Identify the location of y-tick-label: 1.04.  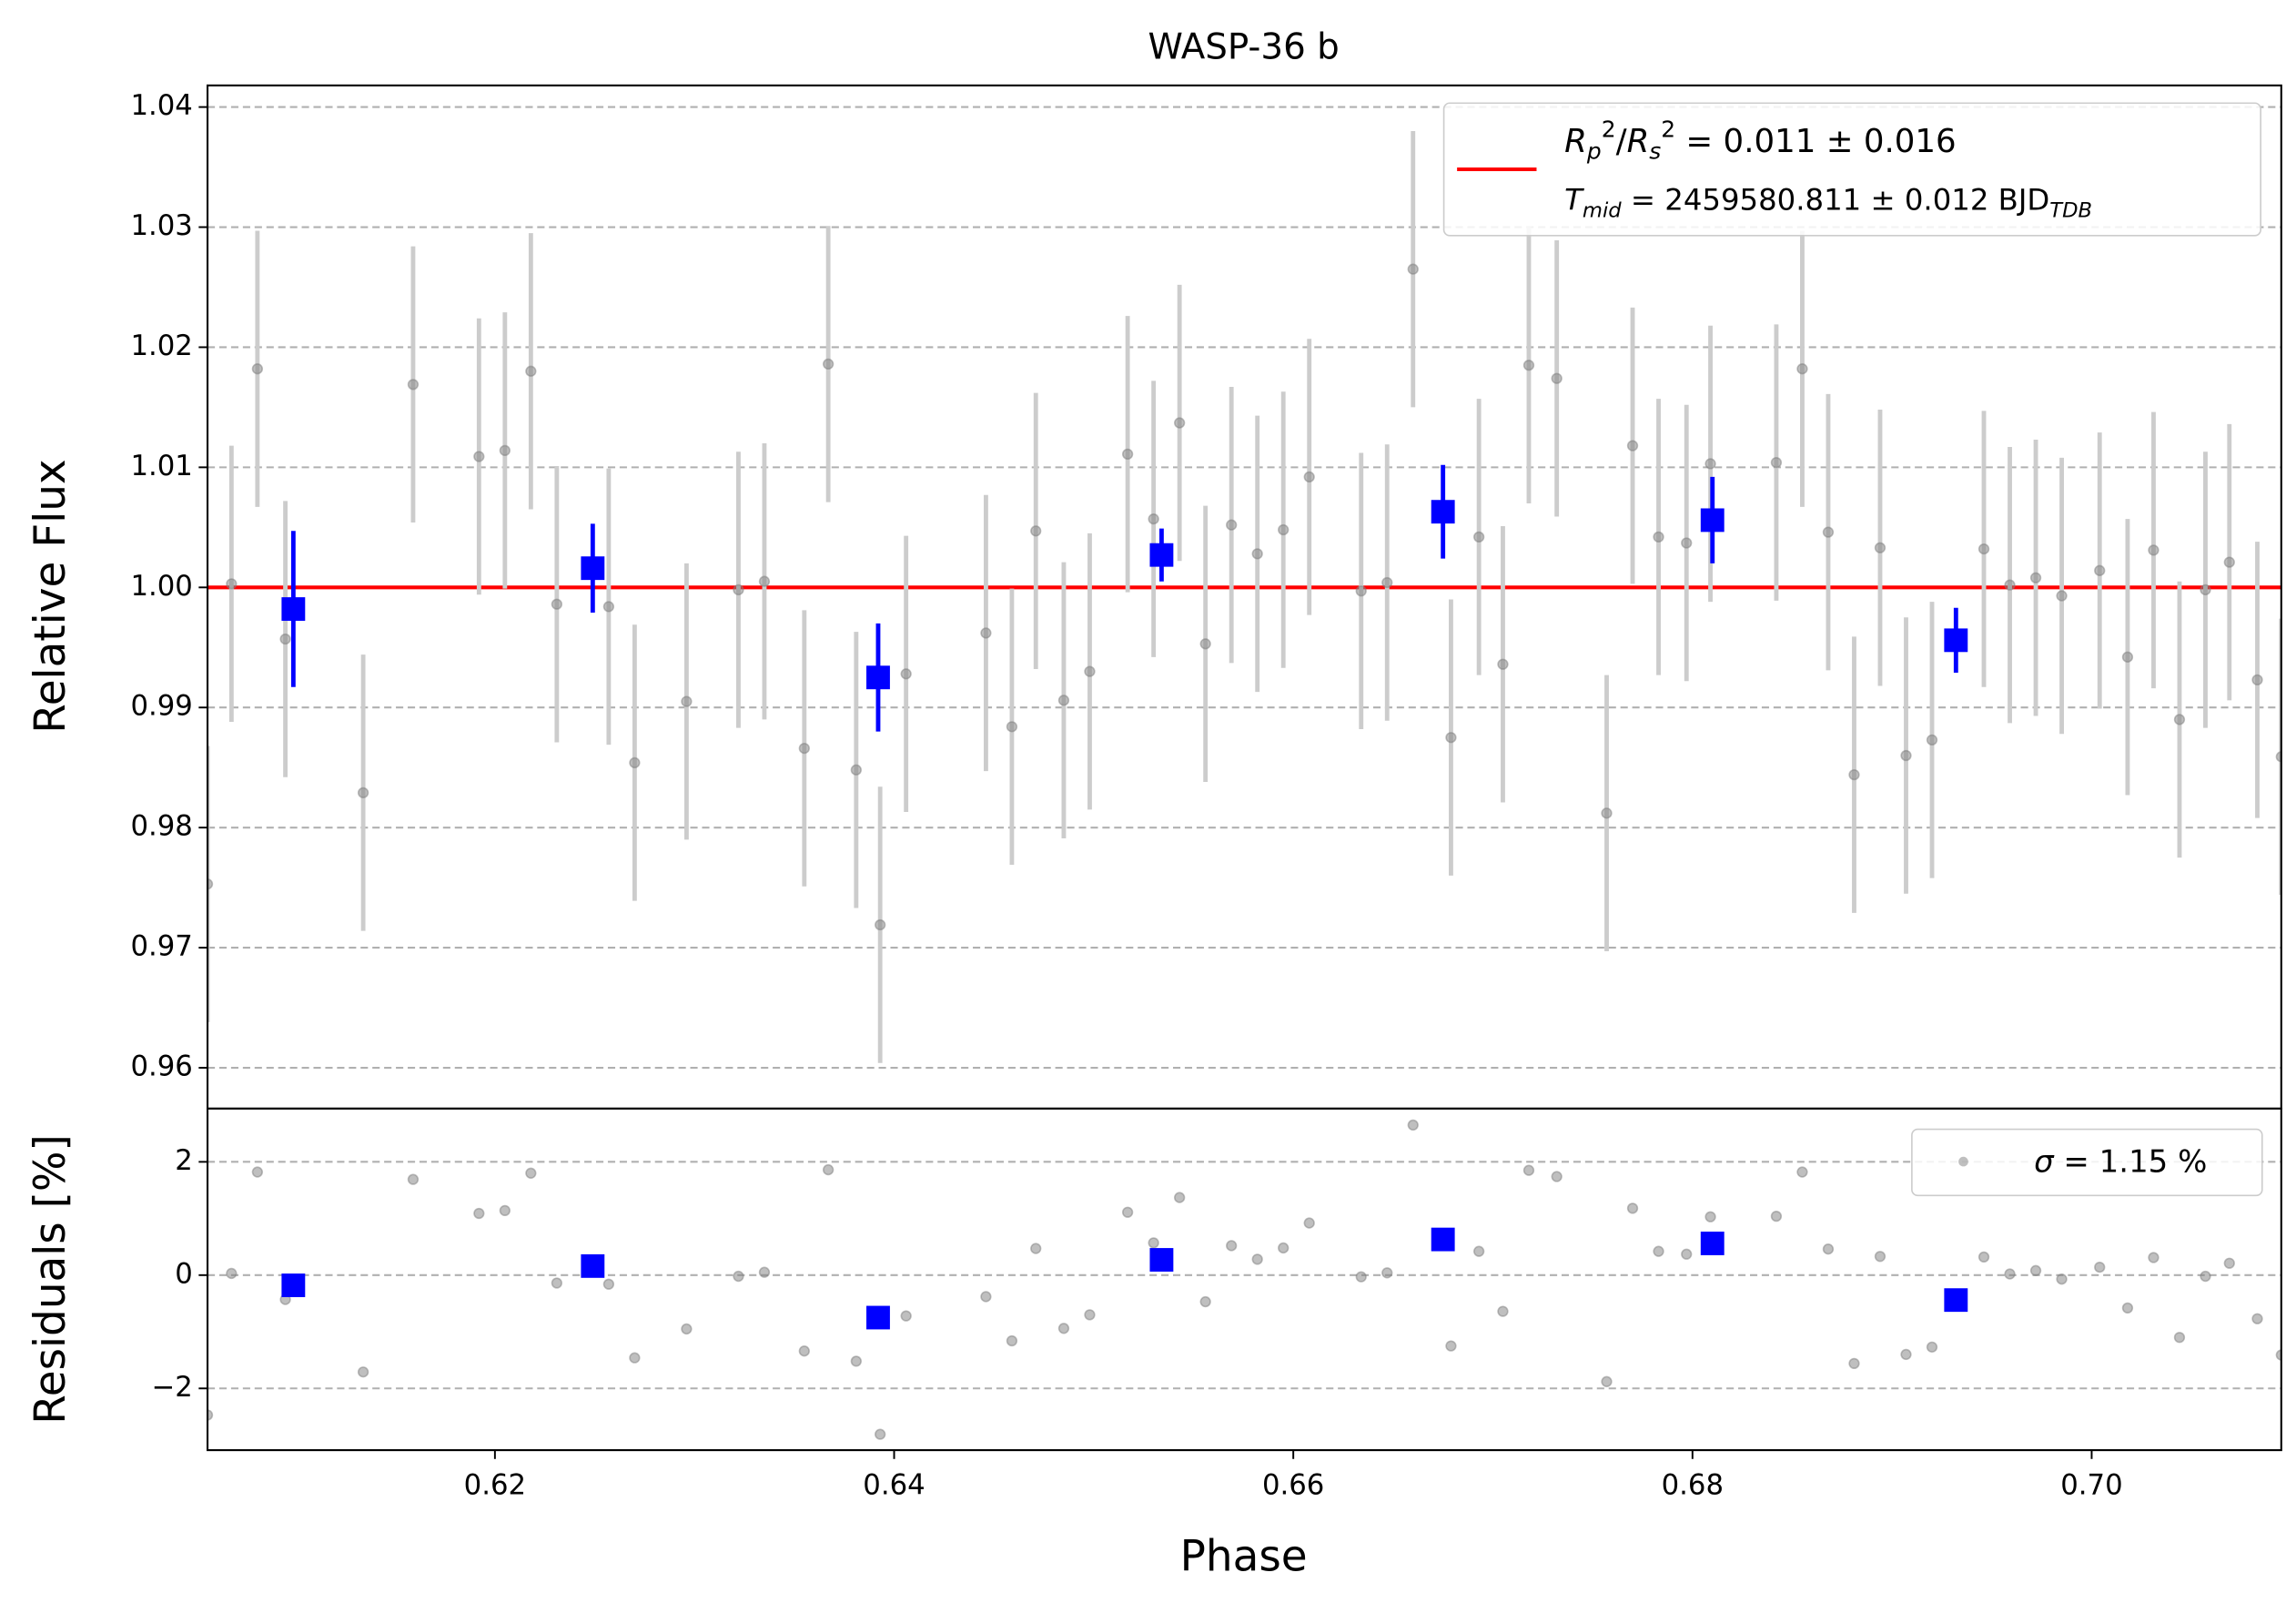
(161, 105).